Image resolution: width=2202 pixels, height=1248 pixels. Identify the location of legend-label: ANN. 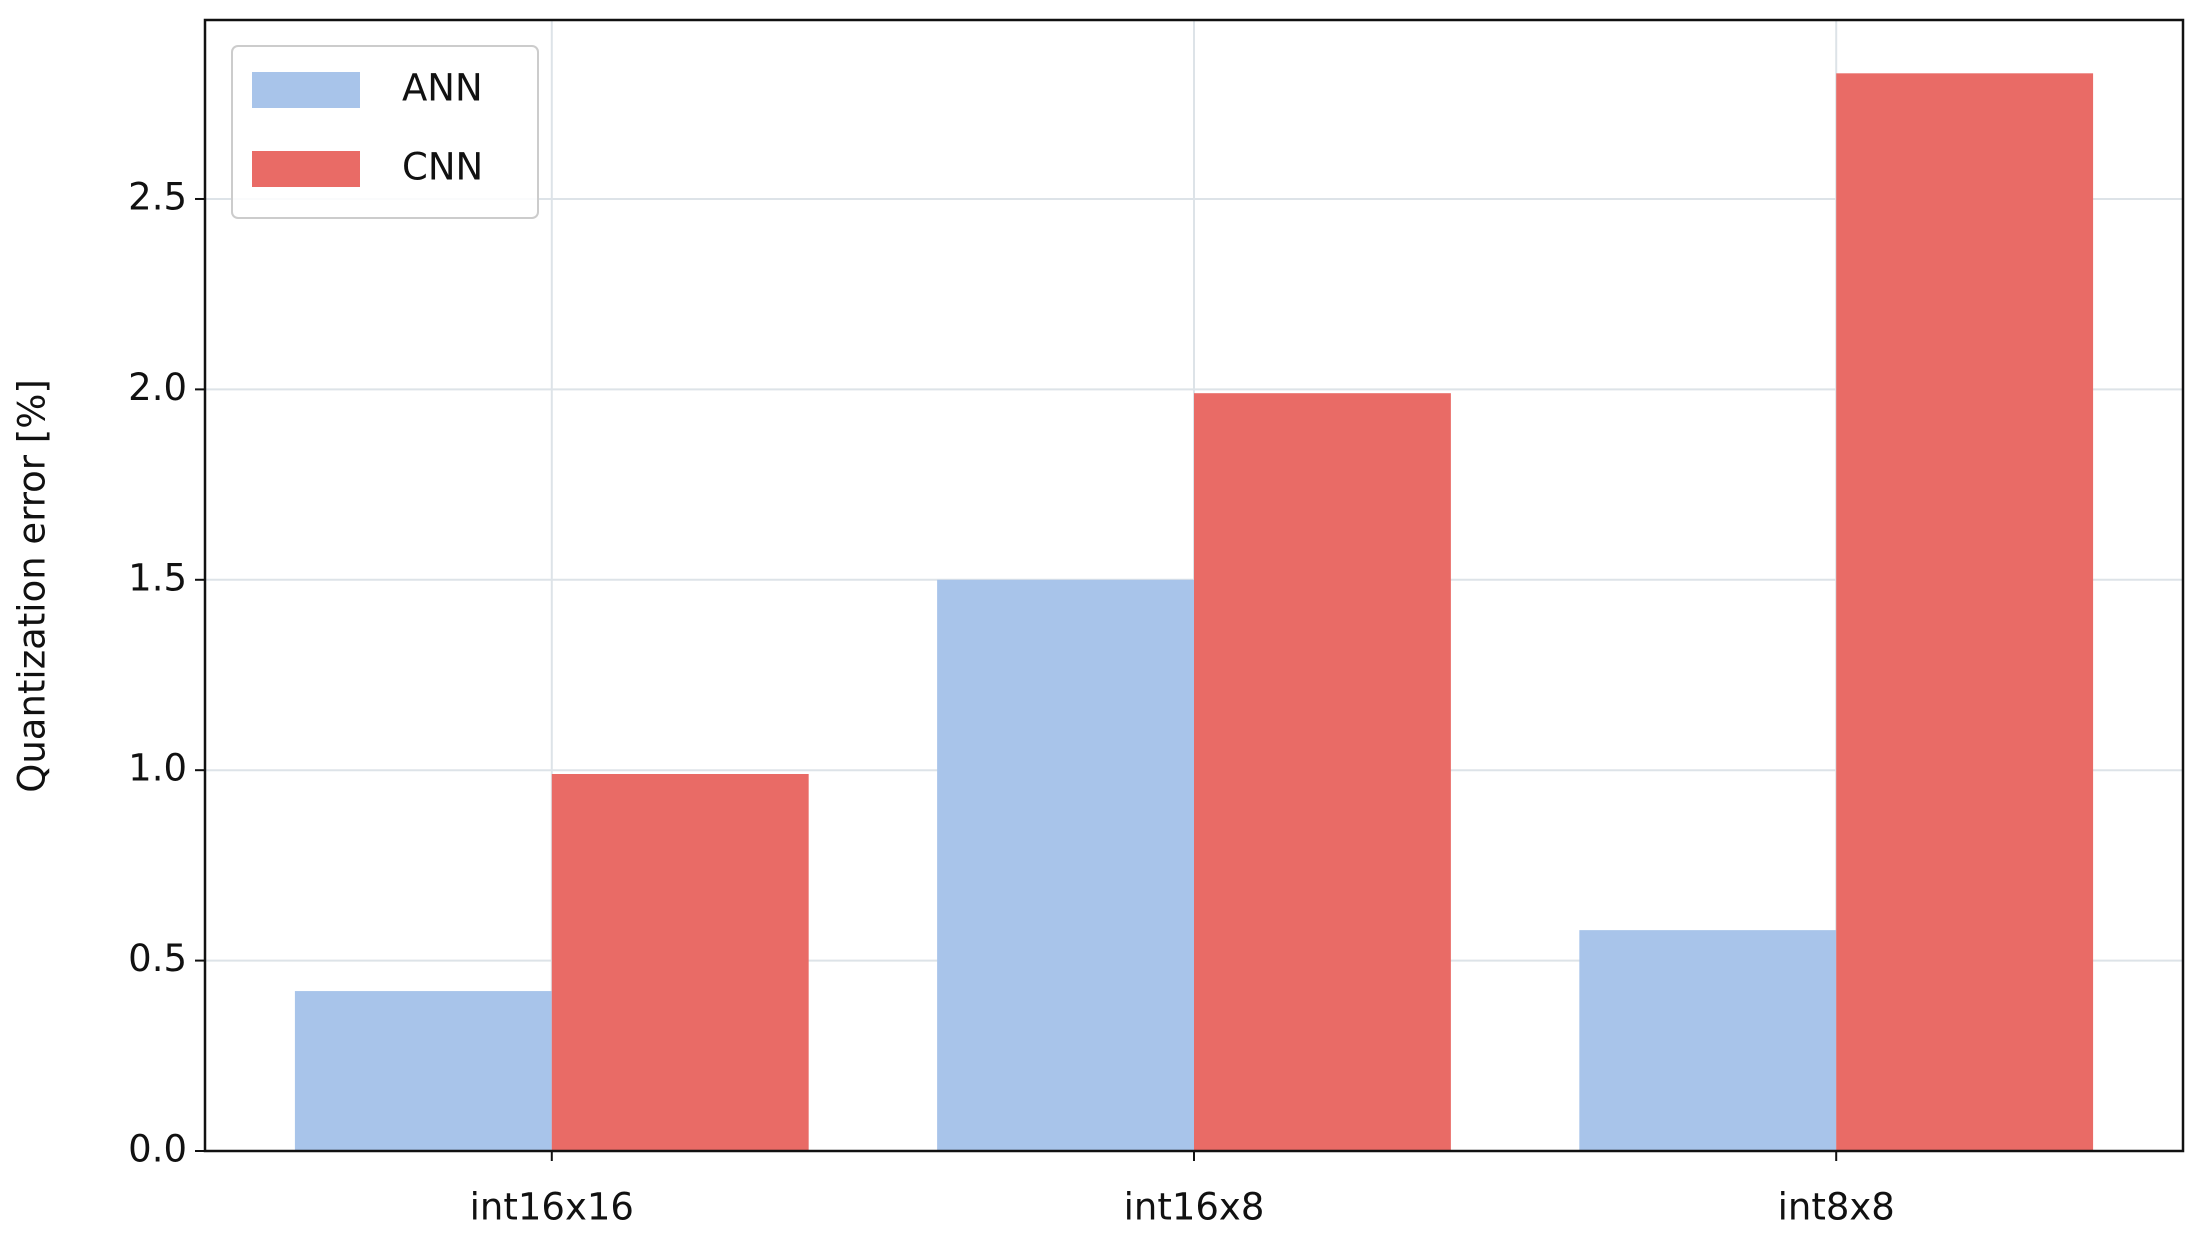
(442, 88).